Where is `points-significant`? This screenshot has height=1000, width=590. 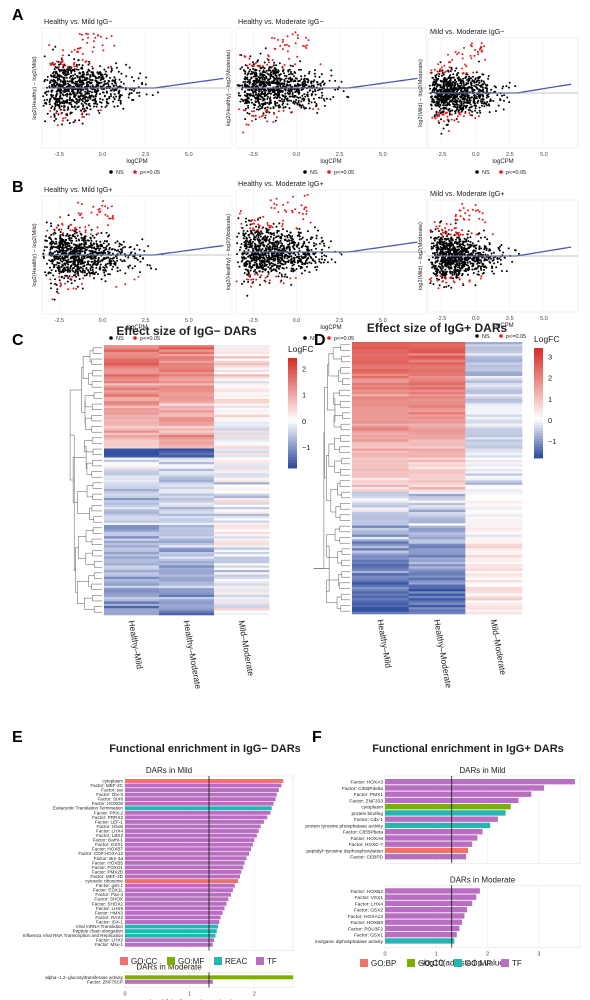
points-significant is located at coordinates (279, 82).